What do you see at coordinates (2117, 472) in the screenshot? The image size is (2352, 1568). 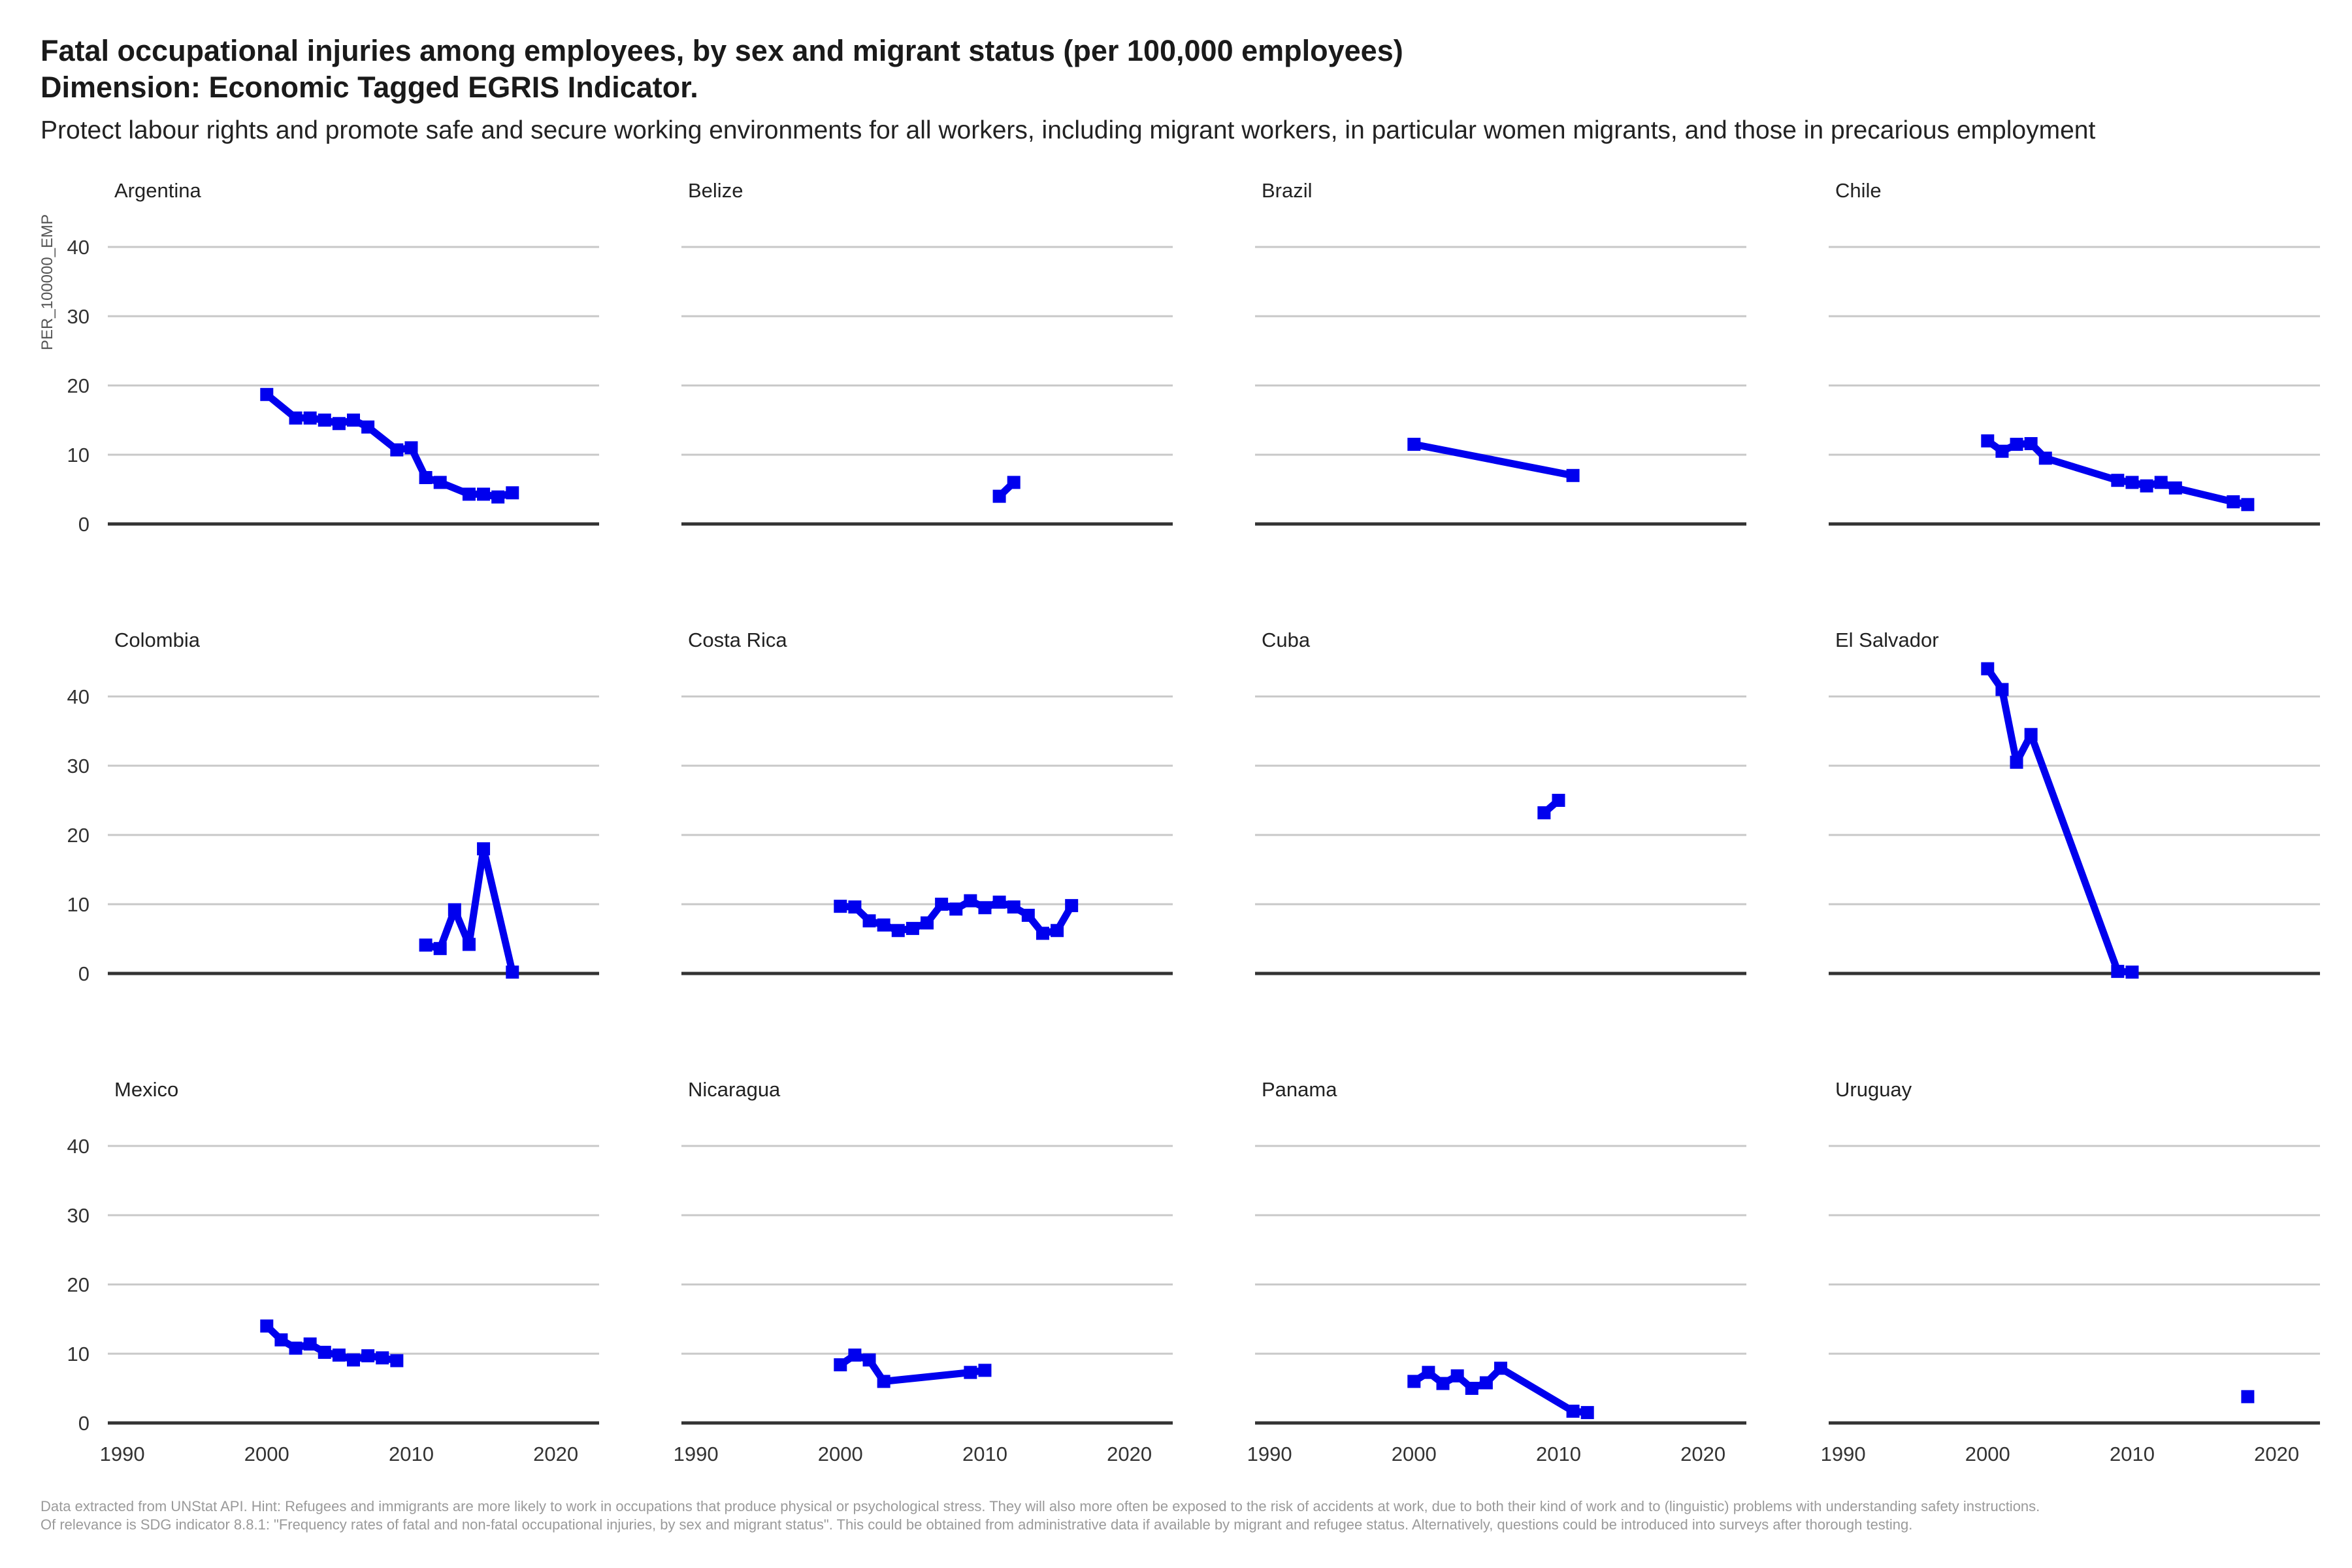 I see `series-line-chile` at bounding box center [2117, 472].